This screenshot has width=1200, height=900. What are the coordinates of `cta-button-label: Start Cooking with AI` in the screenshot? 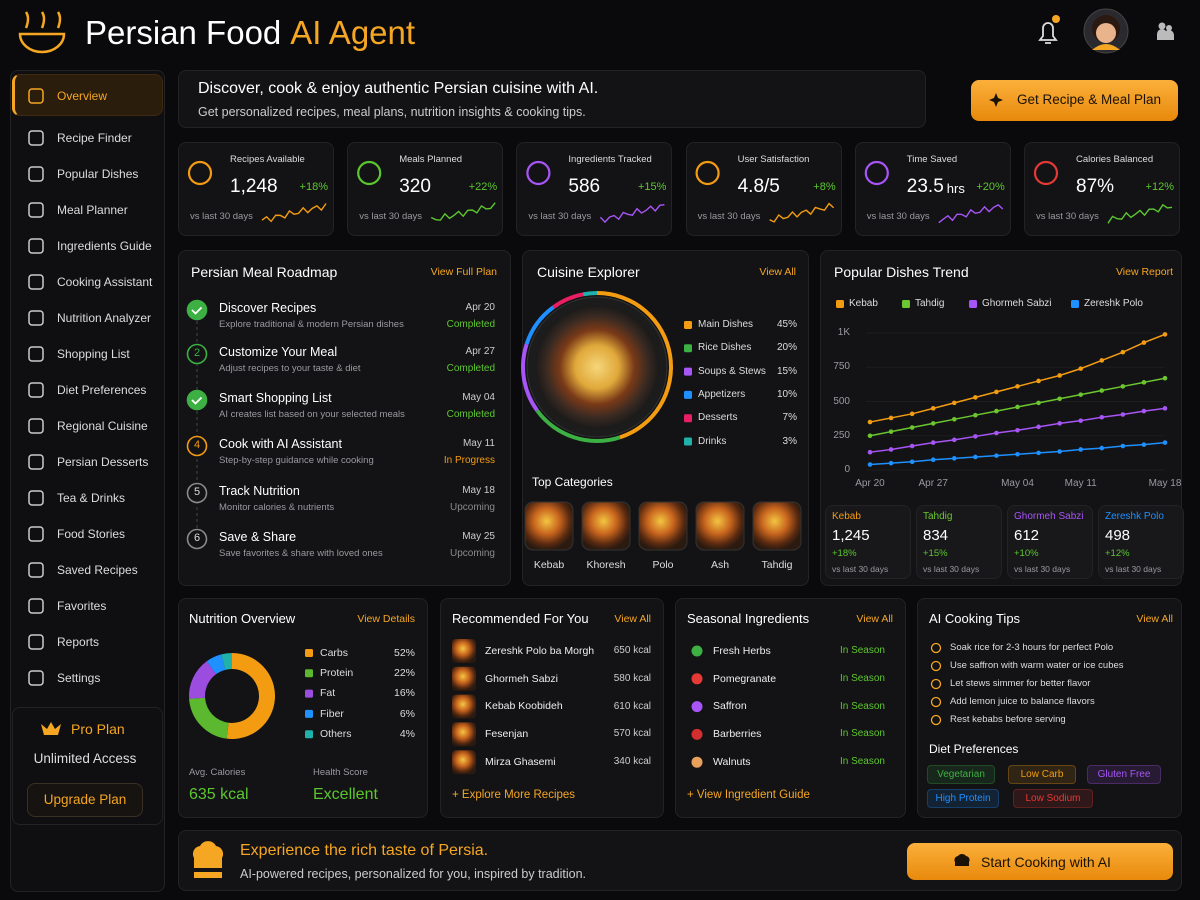 It's located at (1046, 861).